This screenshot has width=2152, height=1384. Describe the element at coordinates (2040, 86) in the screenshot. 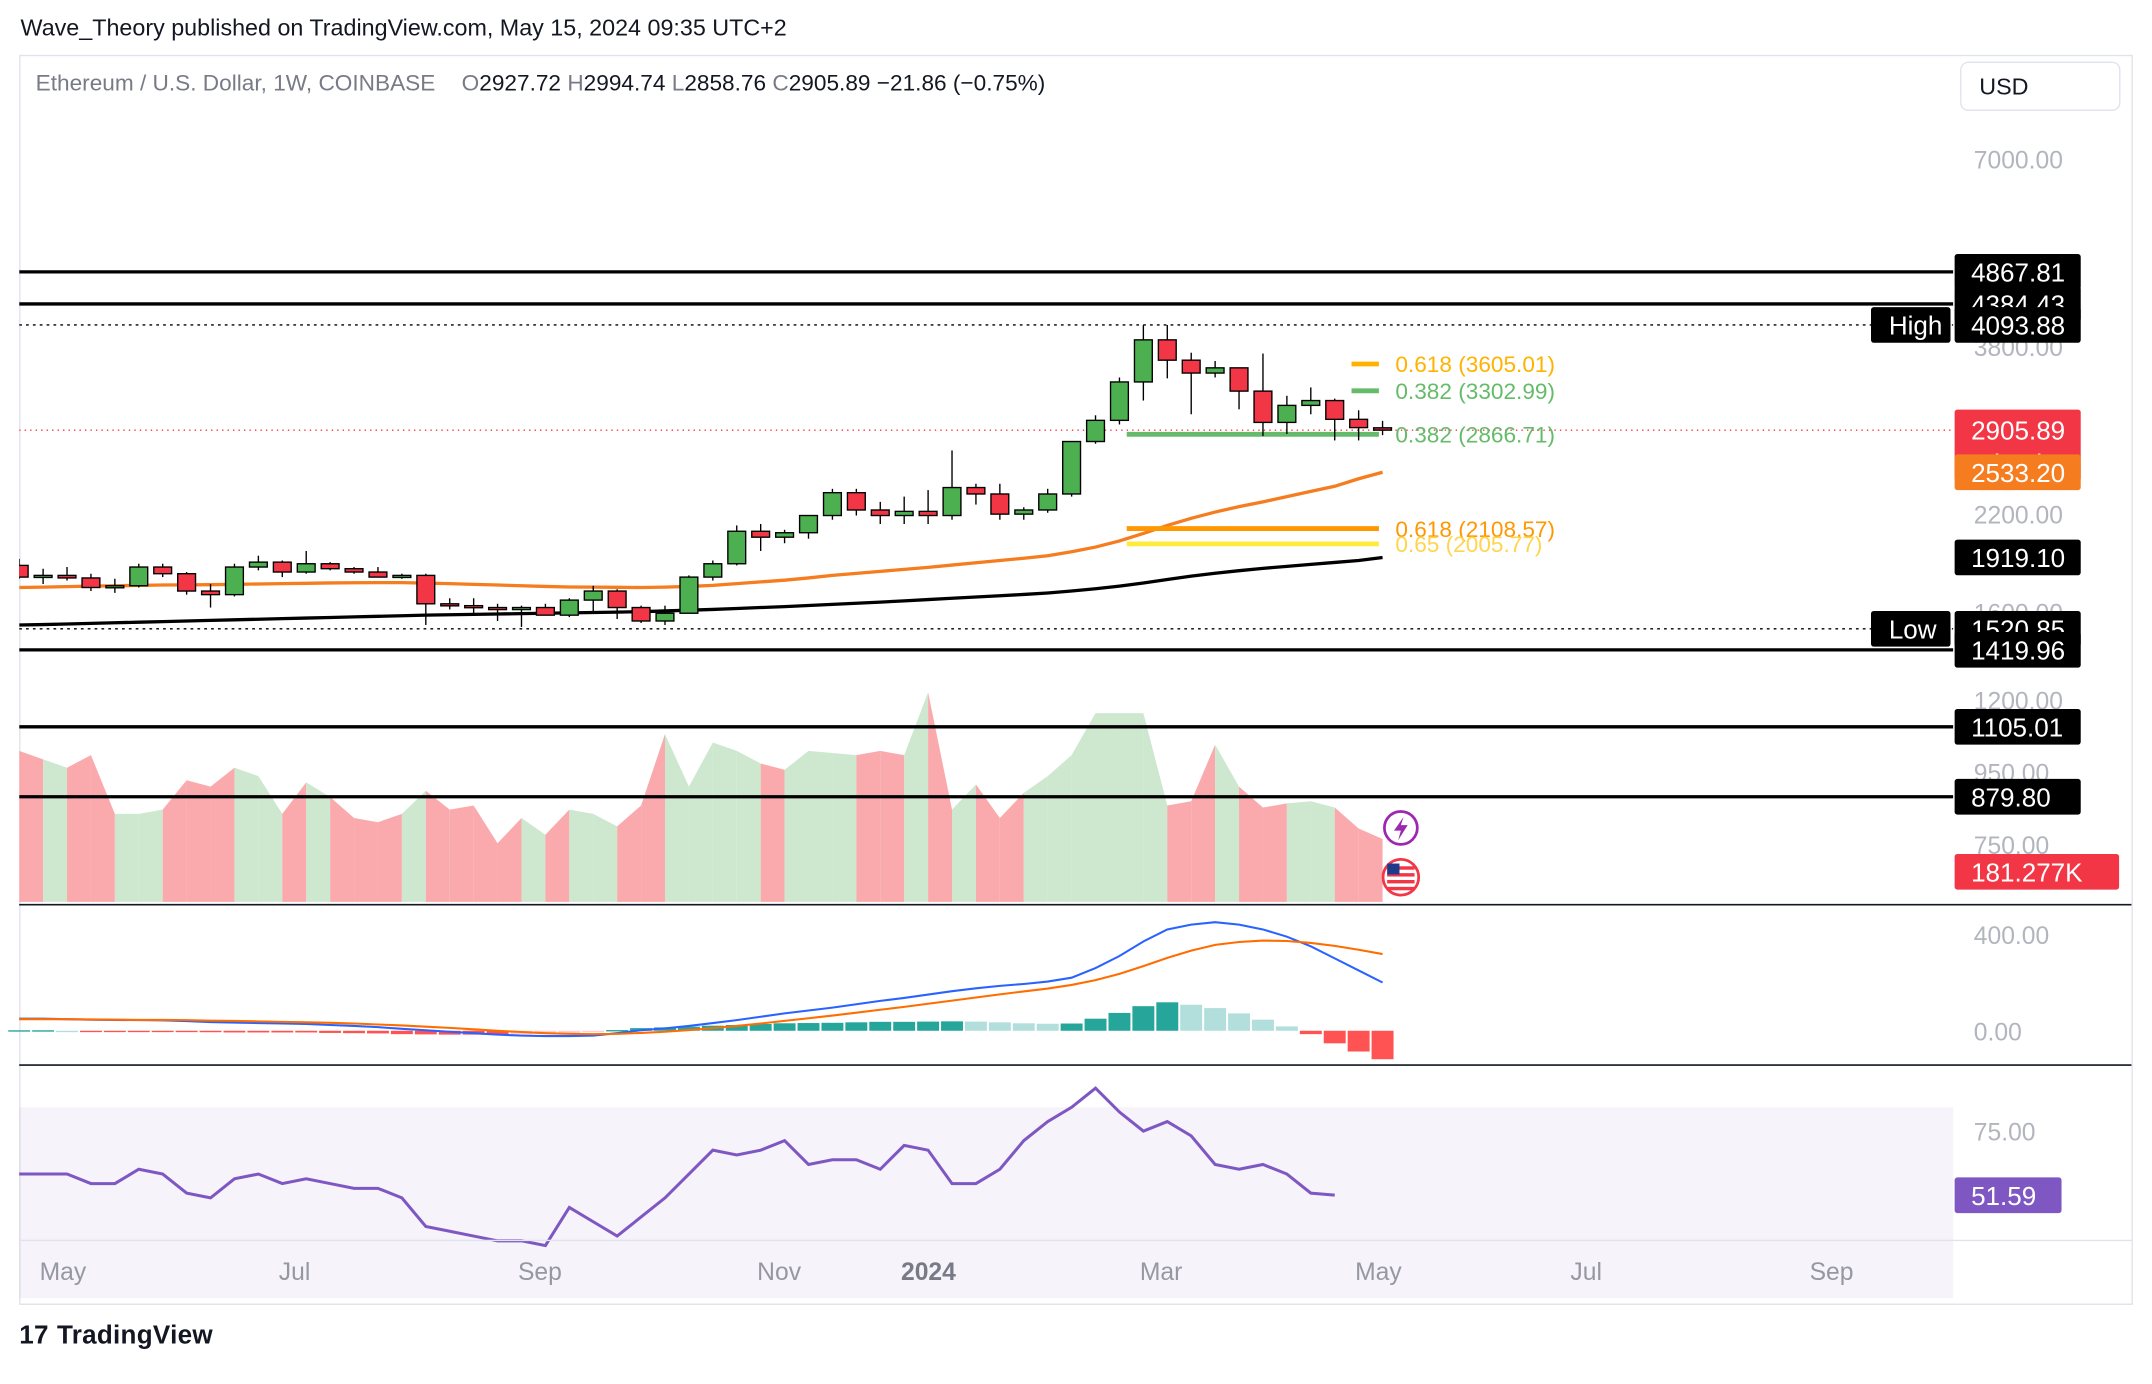

I see `currency-button: USD` at that location.